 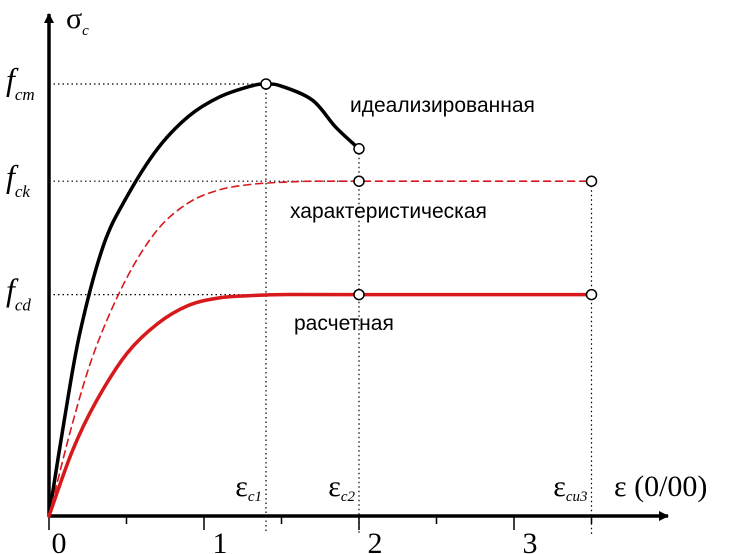 What do you see at coordinates (375, 540) in the screenshot?
I see `x-tick-label-2: 2` at bounding box center [375, 540].